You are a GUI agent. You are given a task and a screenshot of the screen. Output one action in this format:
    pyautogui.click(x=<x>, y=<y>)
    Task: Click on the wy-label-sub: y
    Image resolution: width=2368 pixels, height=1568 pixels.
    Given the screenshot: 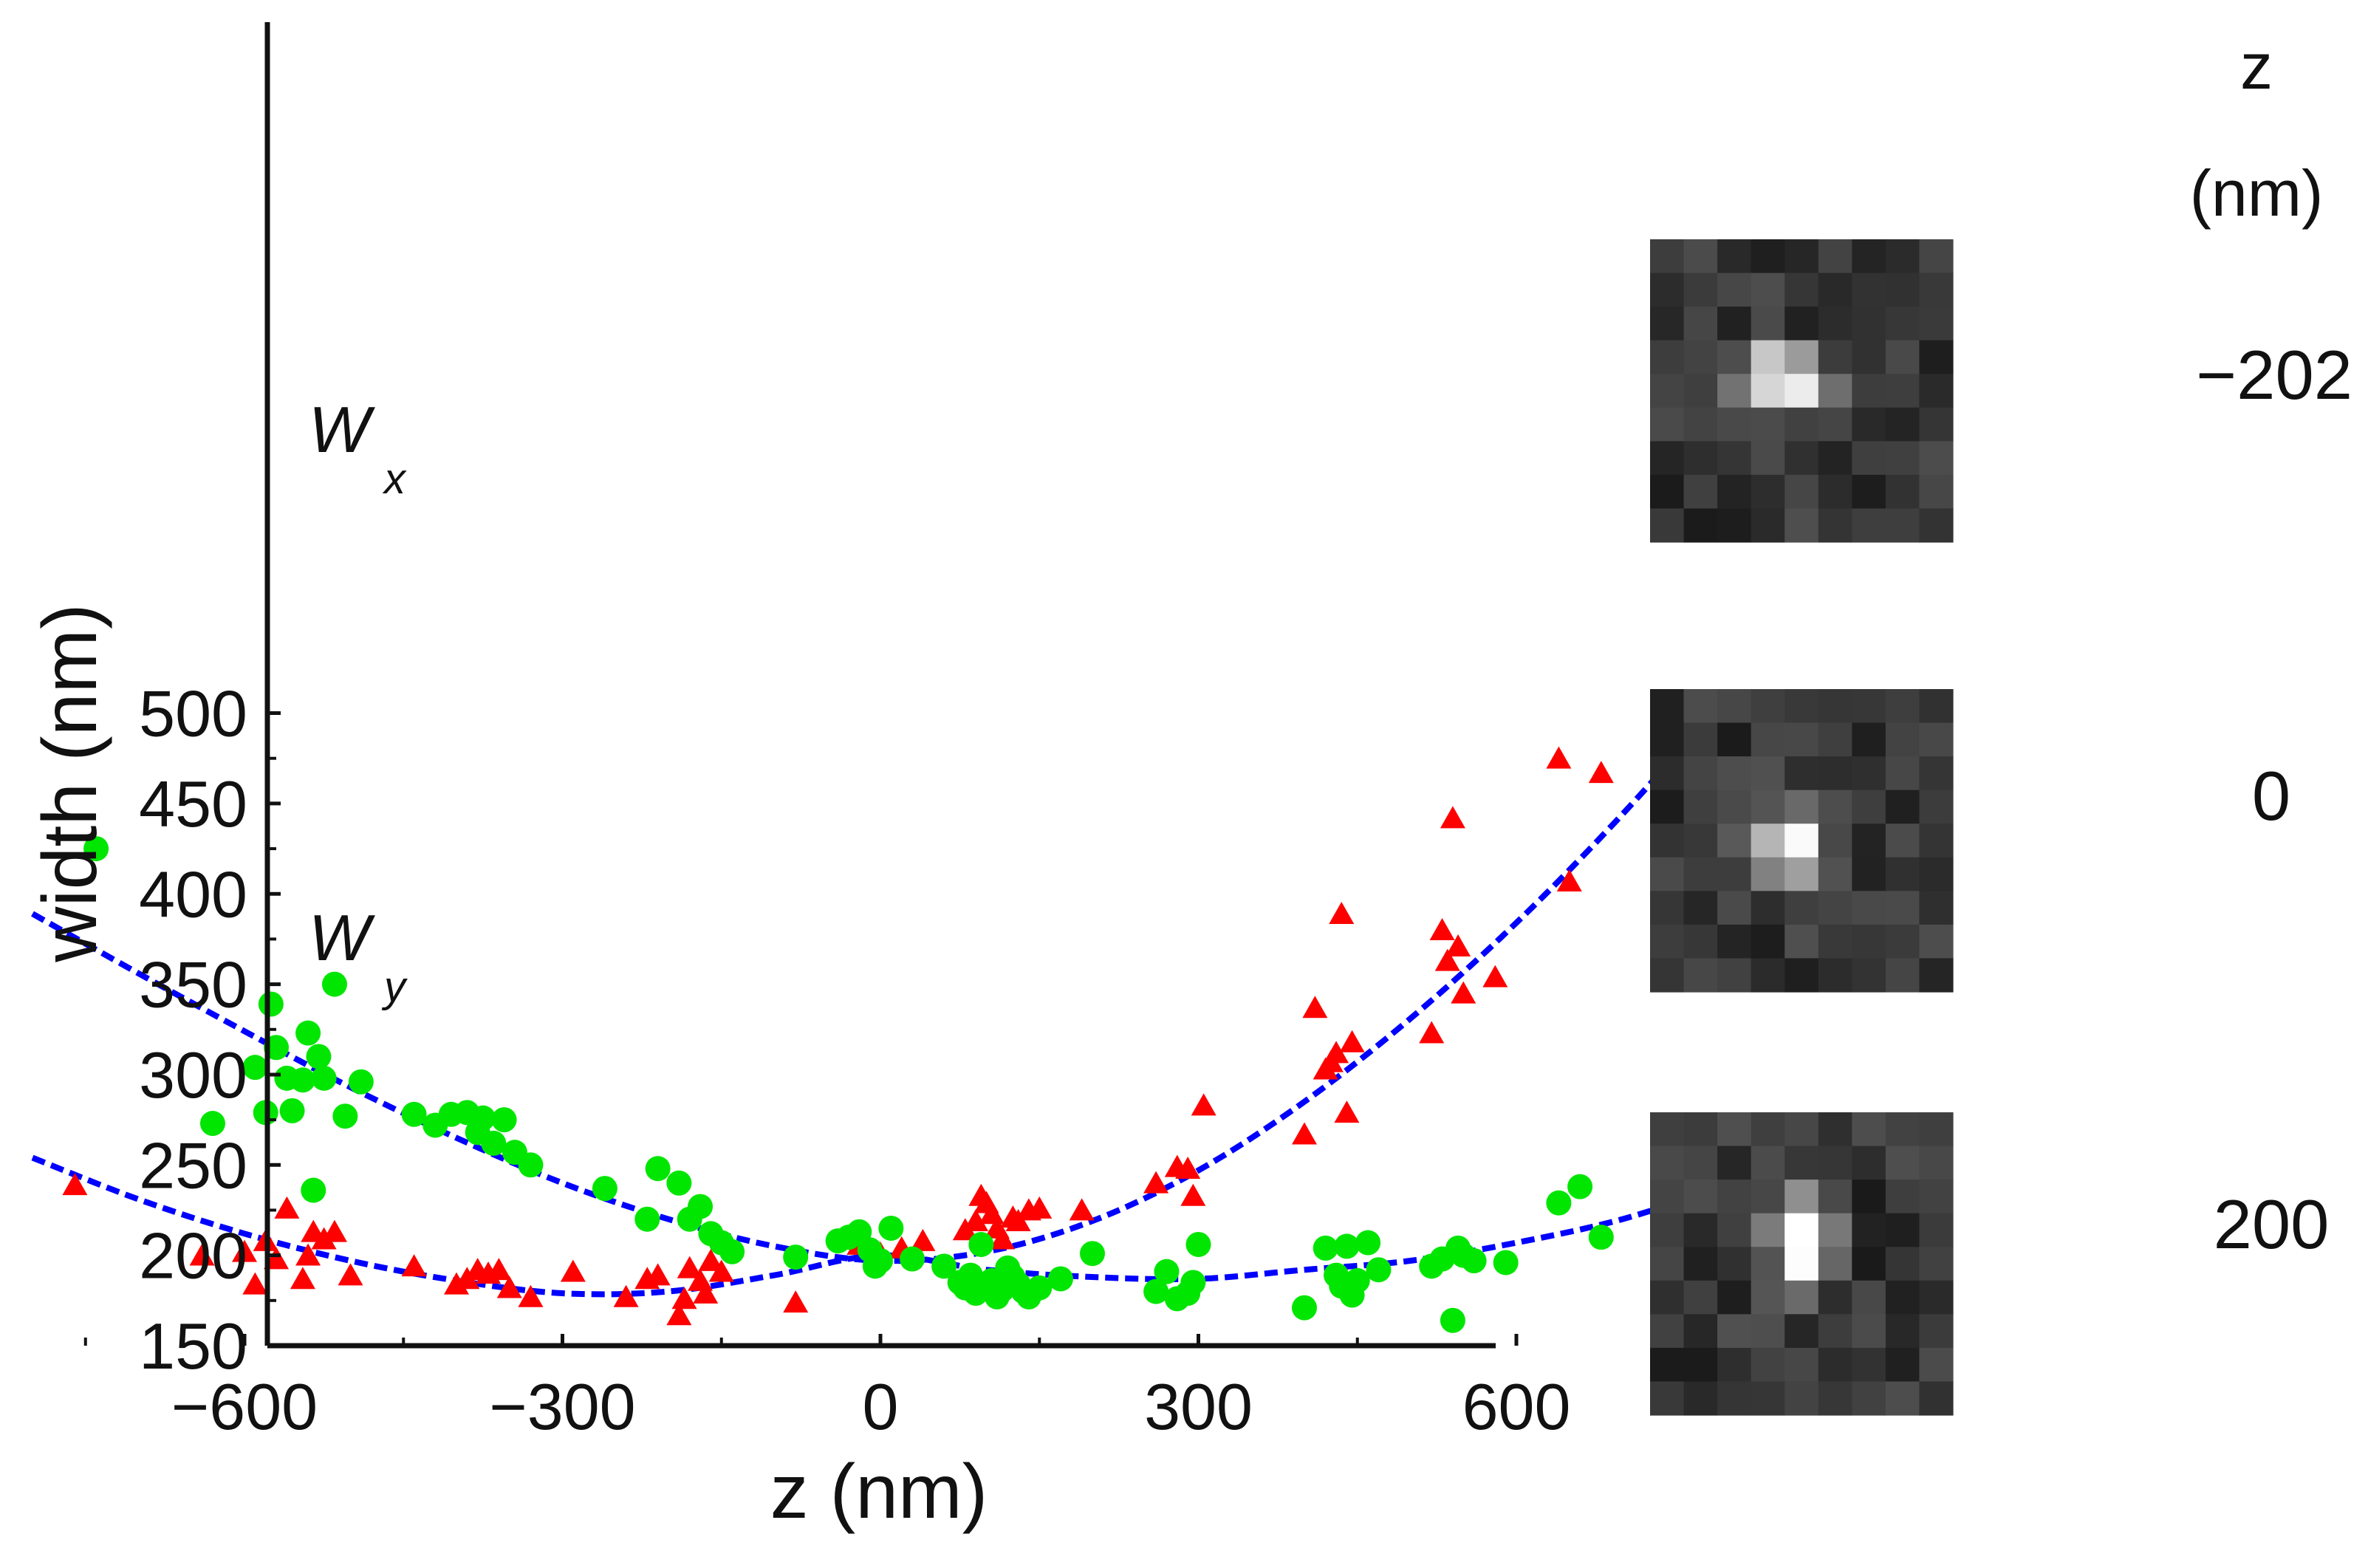 What is the action you would take?
    pyautogui.click(x=394, y=987)
    